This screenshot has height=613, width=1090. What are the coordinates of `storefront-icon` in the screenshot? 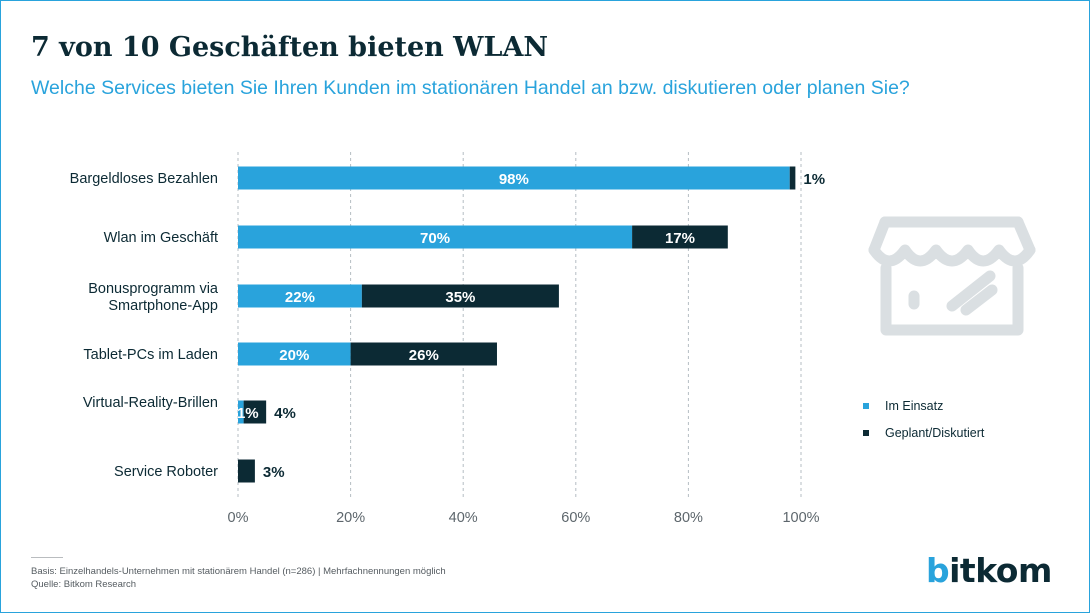 It's located at (952, 276).